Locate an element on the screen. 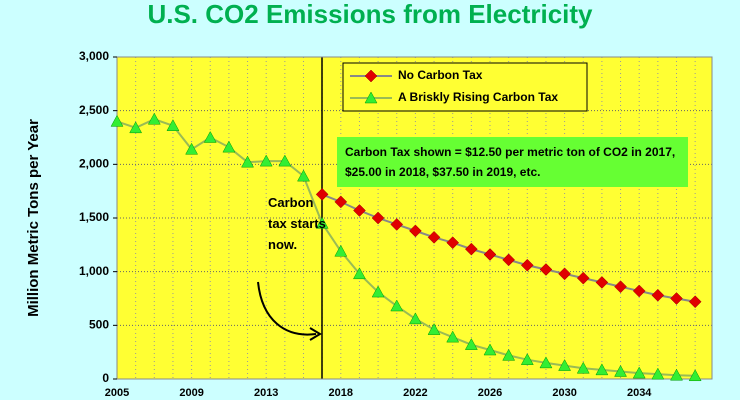 This screenshot has height=400, width=740. y-tick-label: 3,000 is located at coordinates (94, 56).